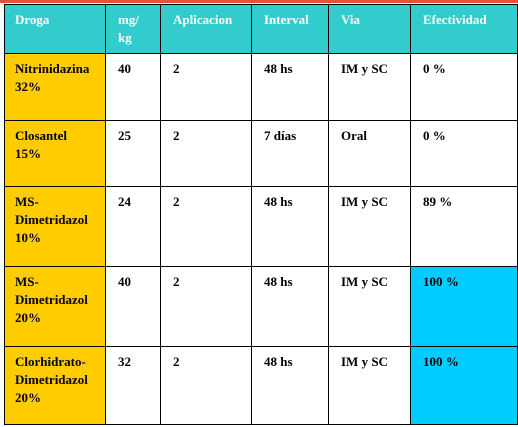 This screenshot has height=427, width=518. What do you see at coordinates (369, 29) in the screenshot?
I see `header-via: Via` at bounding box center [369, 29].